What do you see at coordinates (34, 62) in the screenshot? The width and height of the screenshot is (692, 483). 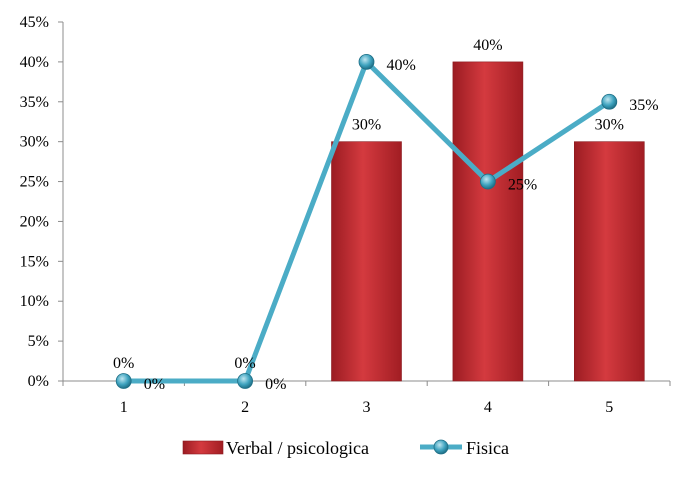 I see `y-tick-label: 40%` at bounding box center [34, 62].